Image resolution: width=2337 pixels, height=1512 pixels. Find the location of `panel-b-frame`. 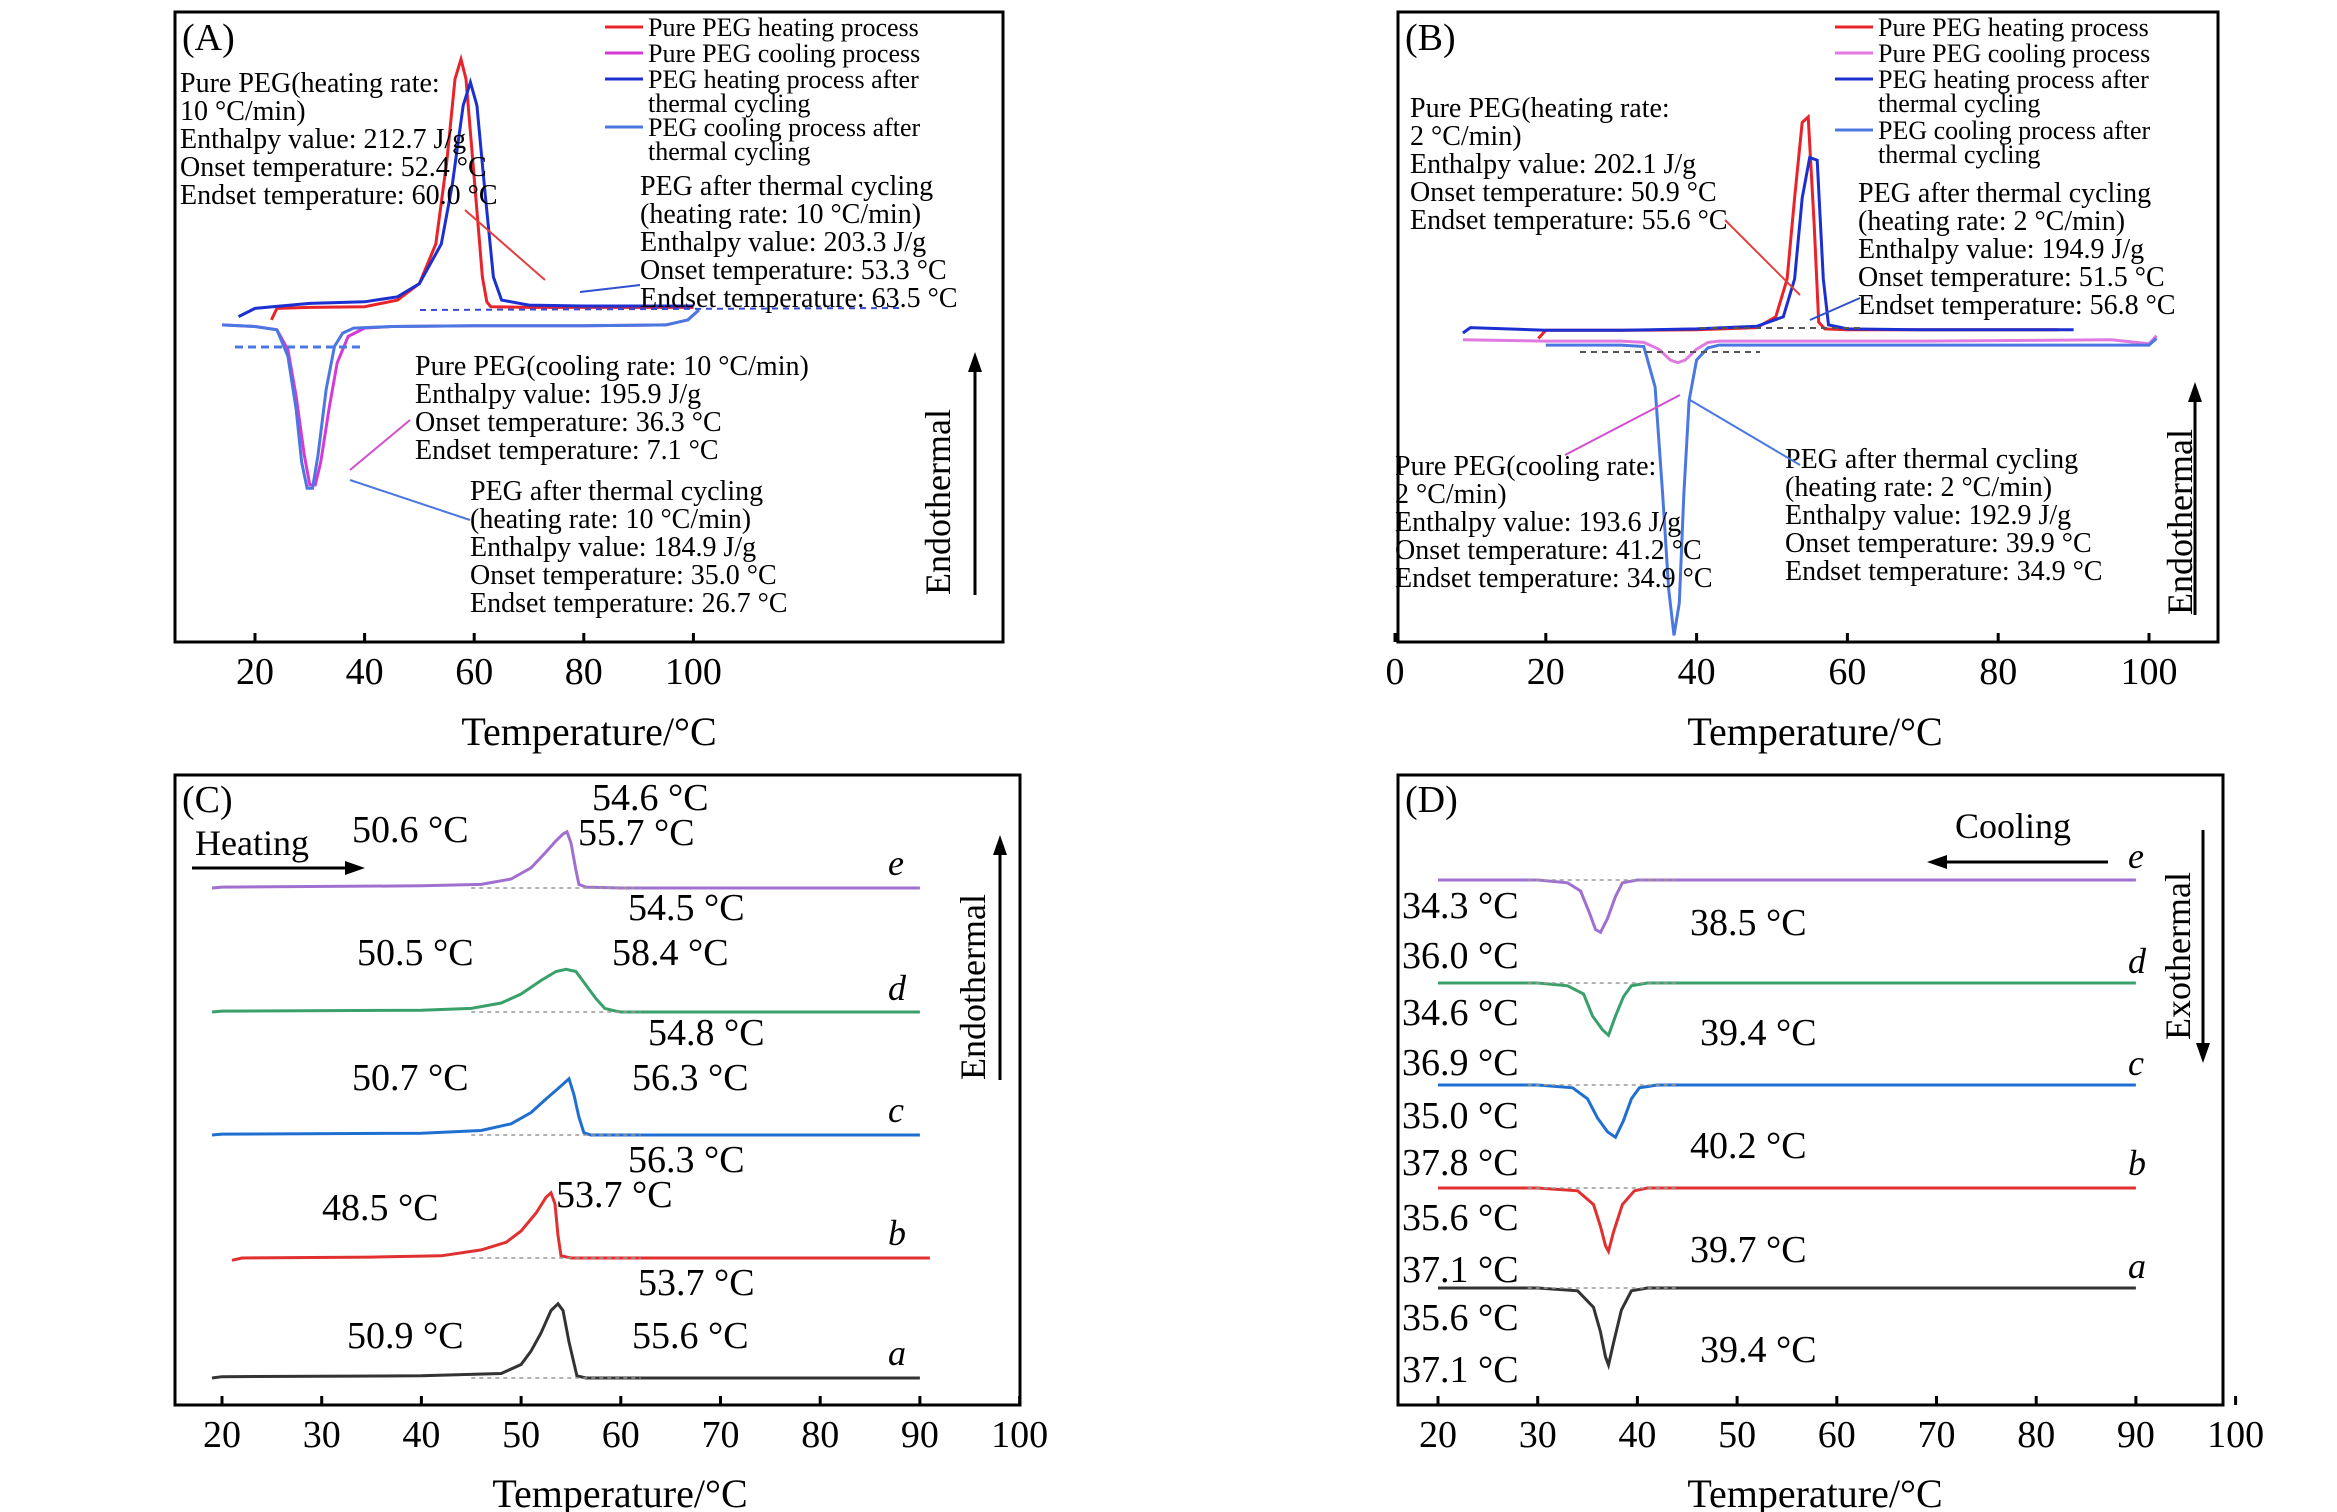

panel-b-frame is located at coordinates (1808, 327).